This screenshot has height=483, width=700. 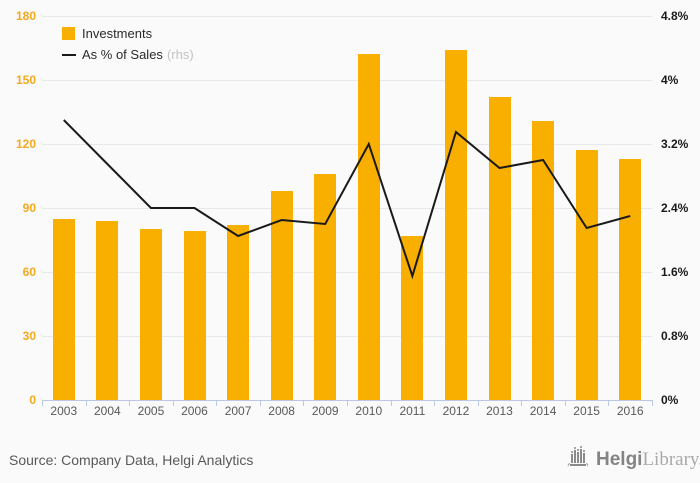 What do you see at coordinates (68, 33) in the screenshot?
I see `investments-swatch-icon` at bounding box center [68, 33].